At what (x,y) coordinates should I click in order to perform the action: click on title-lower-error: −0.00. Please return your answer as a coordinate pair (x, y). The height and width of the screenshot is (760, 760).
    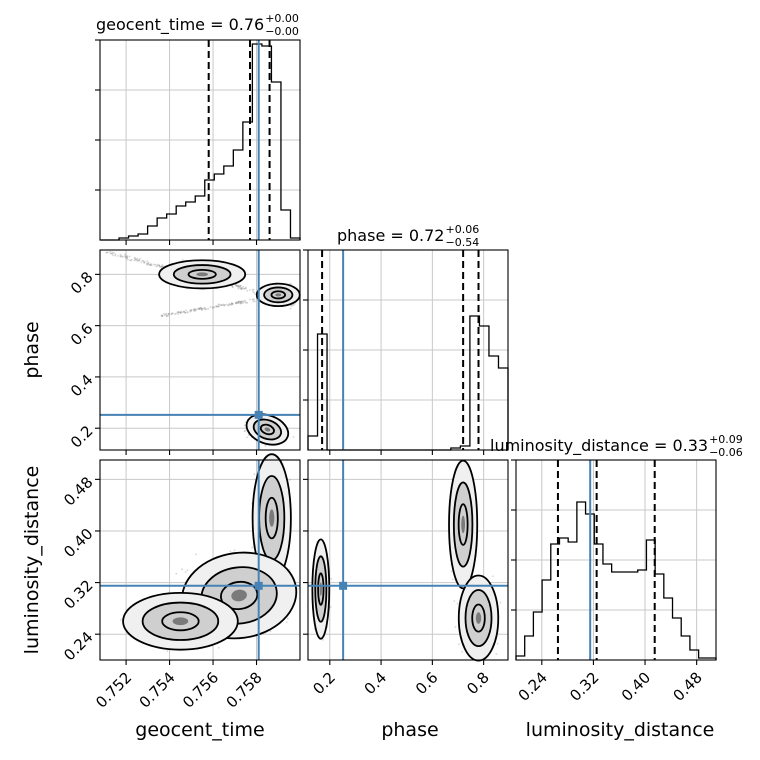
    Looking at the image, I should click on (282, 31).